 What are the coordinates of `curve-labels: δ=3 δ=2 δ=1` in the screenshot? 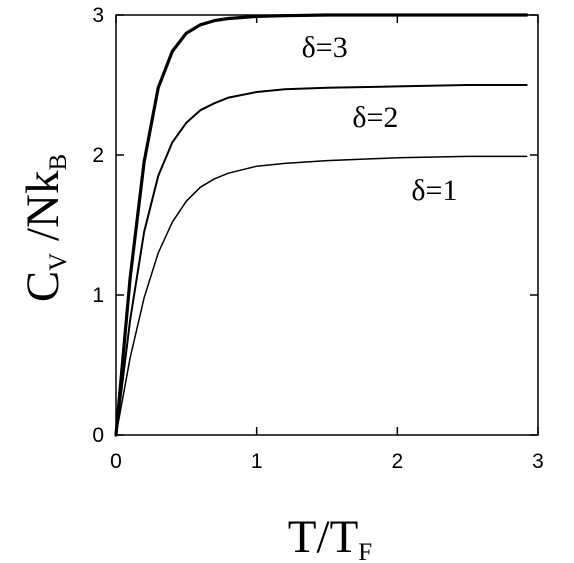 It's located at (380, 119).